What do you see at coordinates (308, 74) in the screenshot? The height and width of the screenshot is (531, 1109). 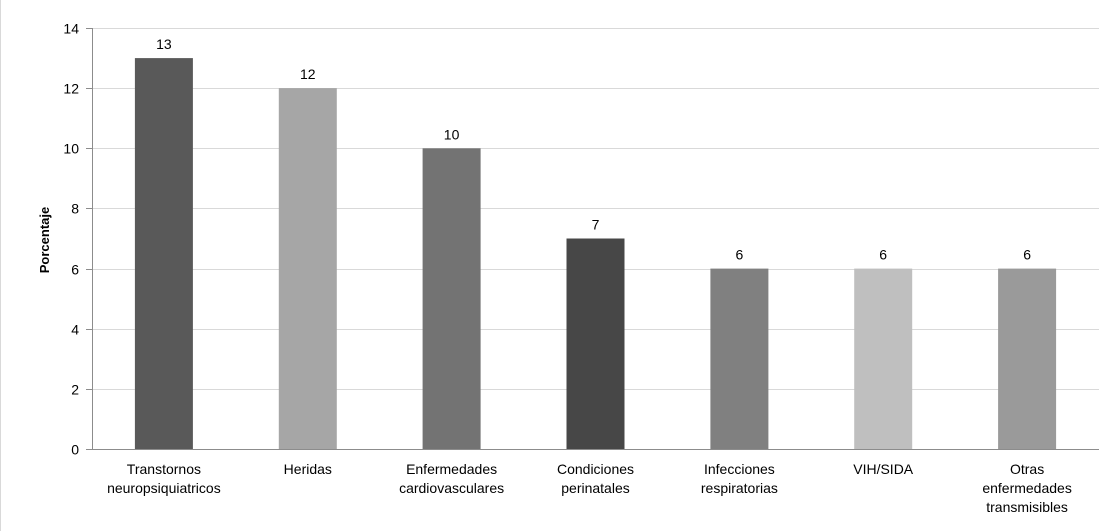 I see `data-label: 12` at bounding box center [308, 74].